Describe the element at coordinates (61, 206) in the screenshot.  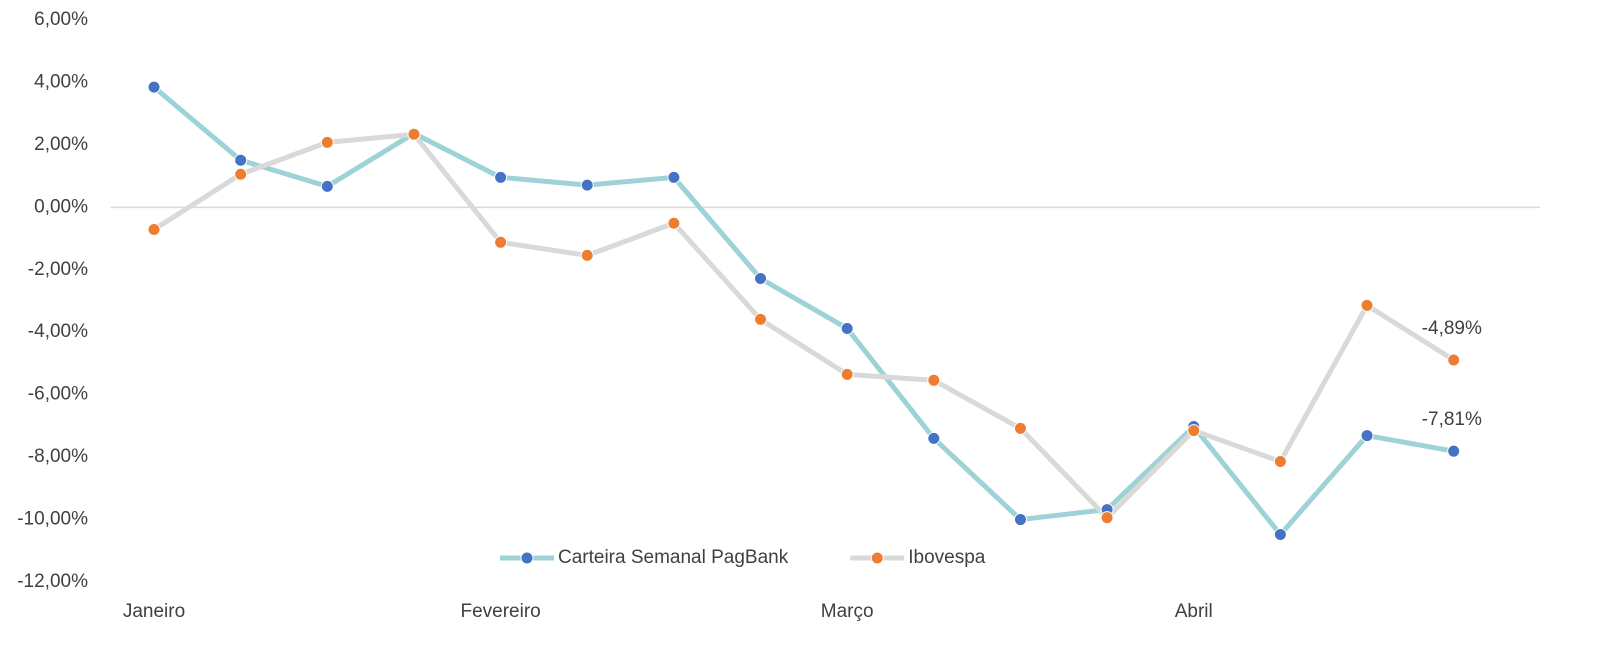
I see `y-tick-label: 0,00%` at that location.